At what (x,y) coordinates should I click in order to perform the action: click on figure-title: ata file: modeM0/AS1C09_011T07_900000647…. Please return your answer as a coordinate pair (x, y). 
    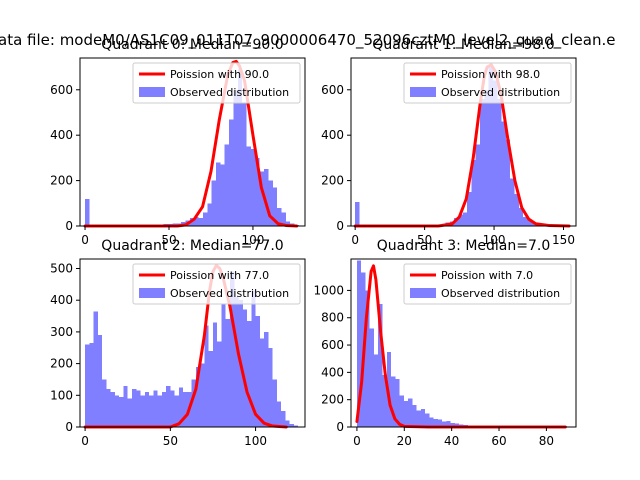
    Looking at the image, I should click on (307, 40).